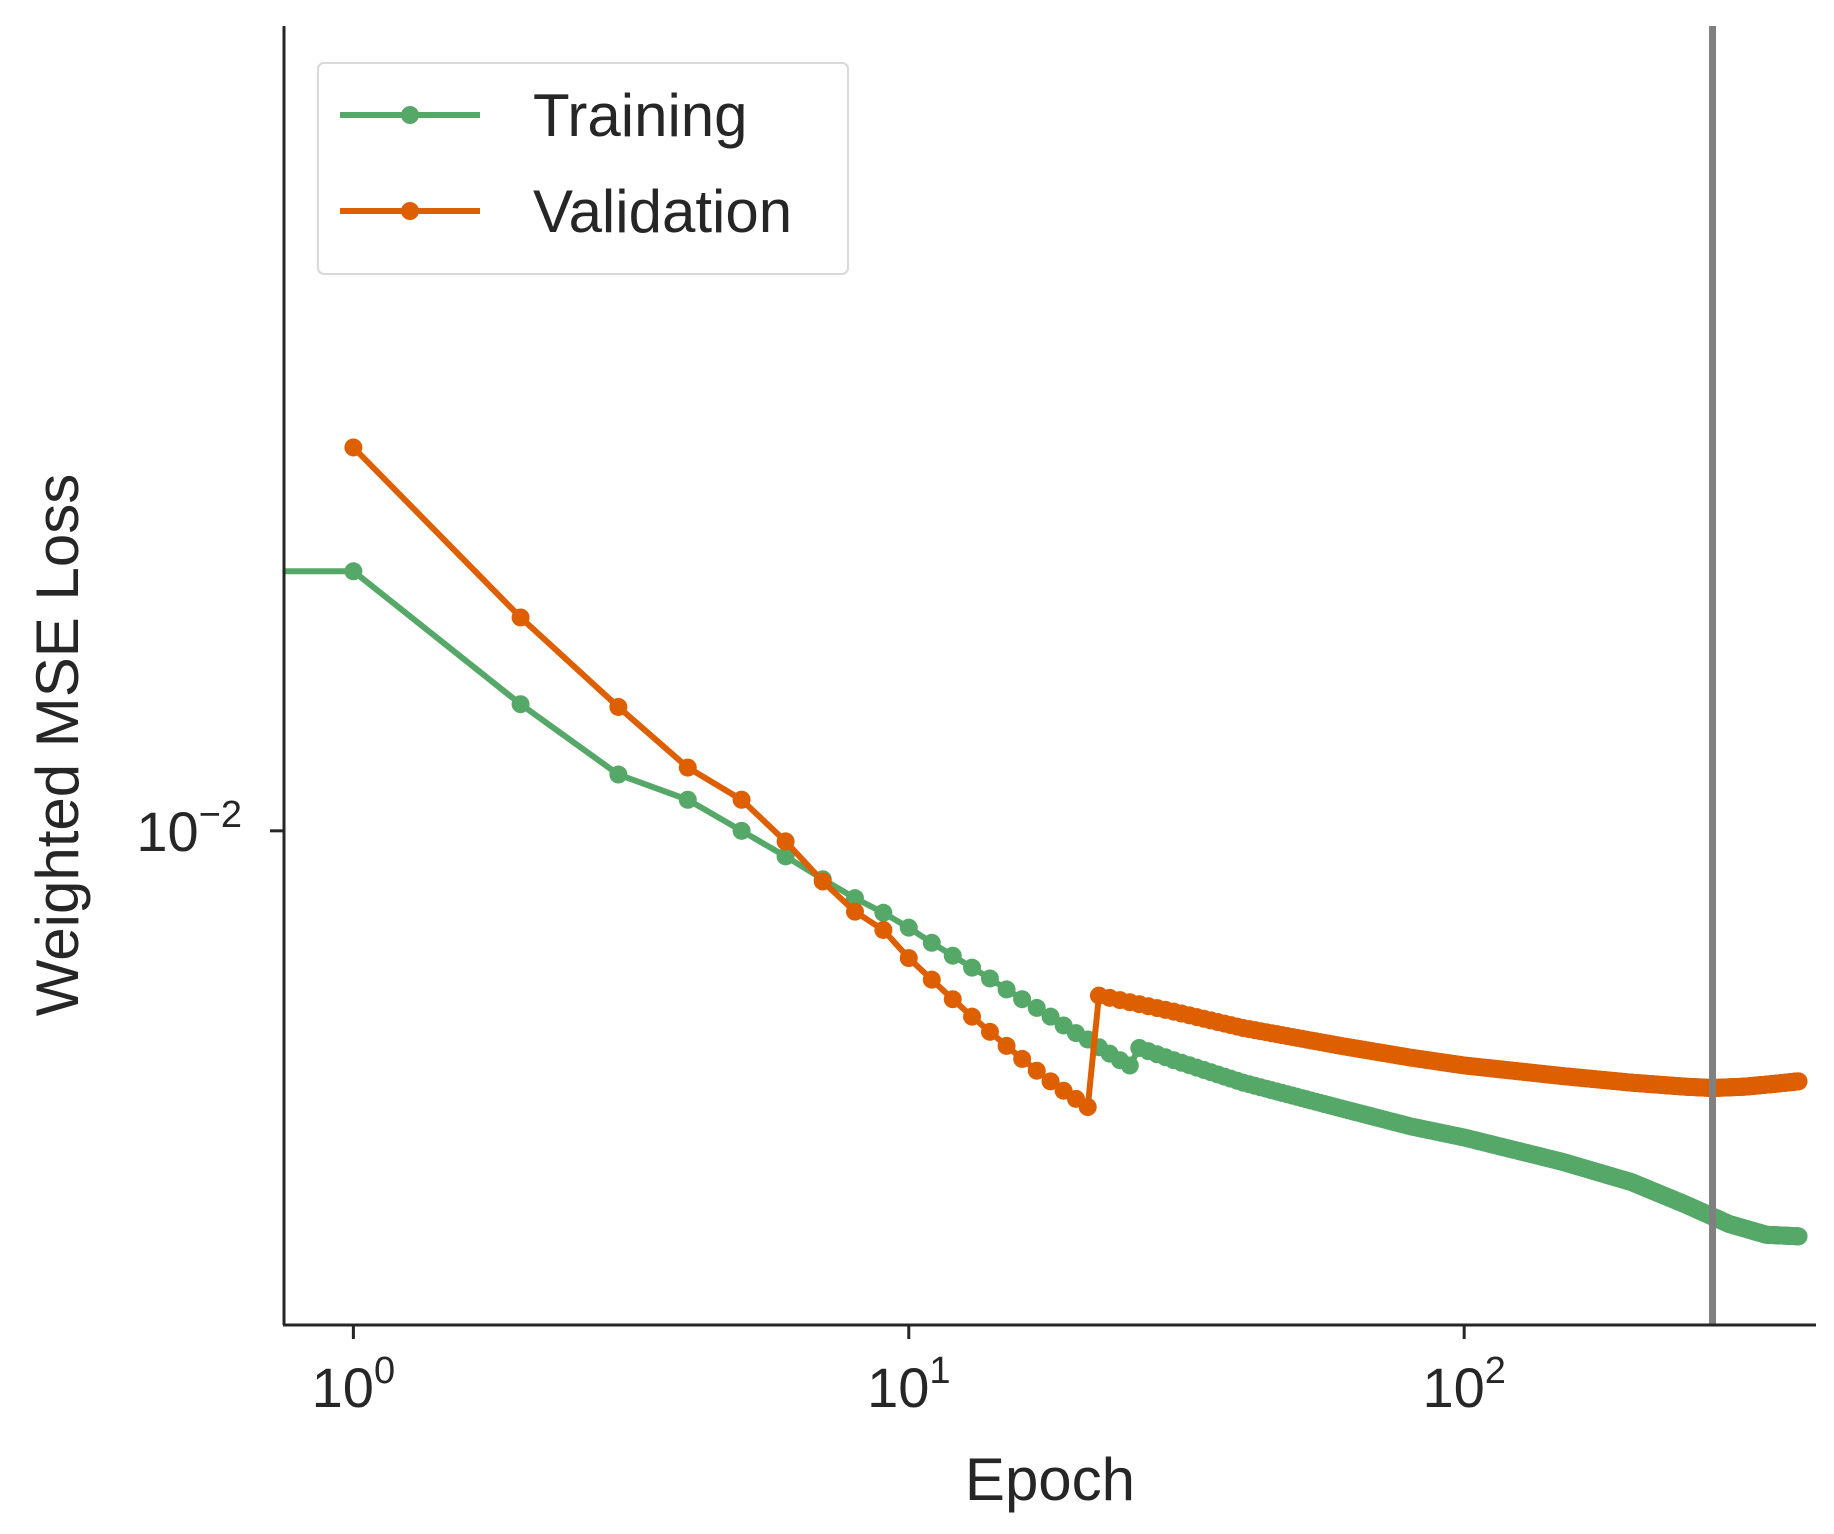 The image size is (1834, 1534). What do you see at coordinates (189, 828) in the screenshot?
I see `y-tick-label: 10−2` at bounding box center [189, 828].